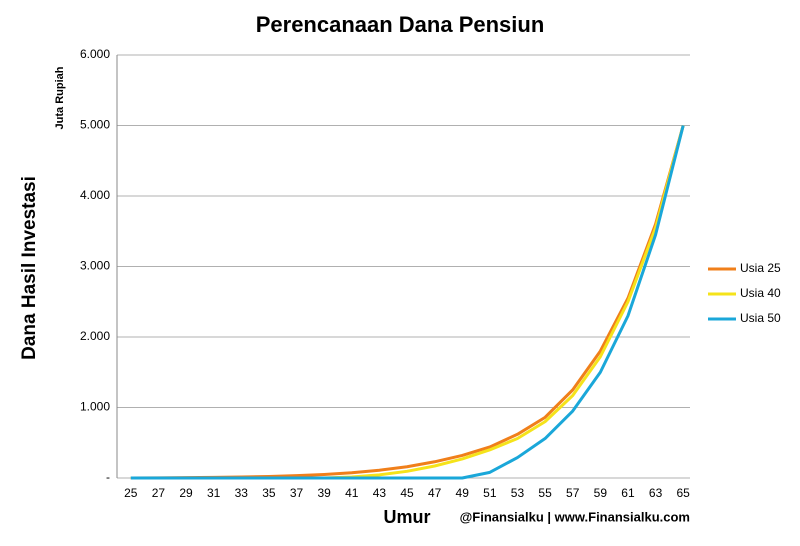 The image size is (800, 546). I want to click on x-tick-label: 51, so click(490, 493).